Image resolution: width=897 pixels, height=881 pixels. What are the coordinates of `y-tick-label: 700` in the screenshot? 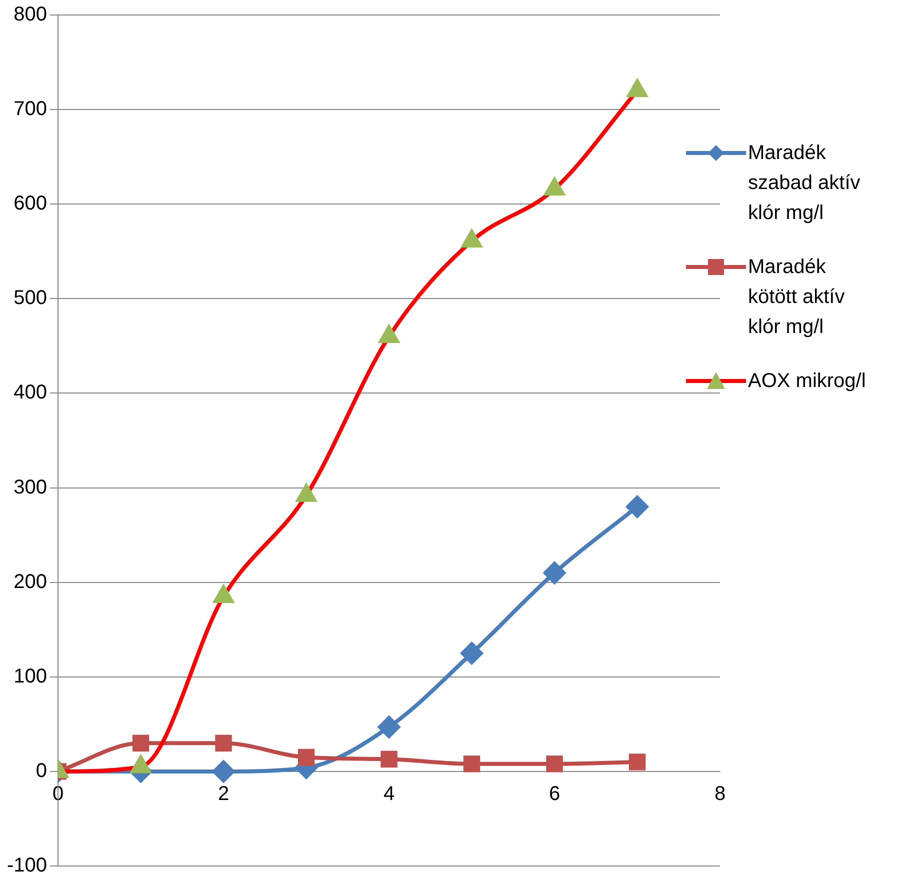 It's located at (31, 109).